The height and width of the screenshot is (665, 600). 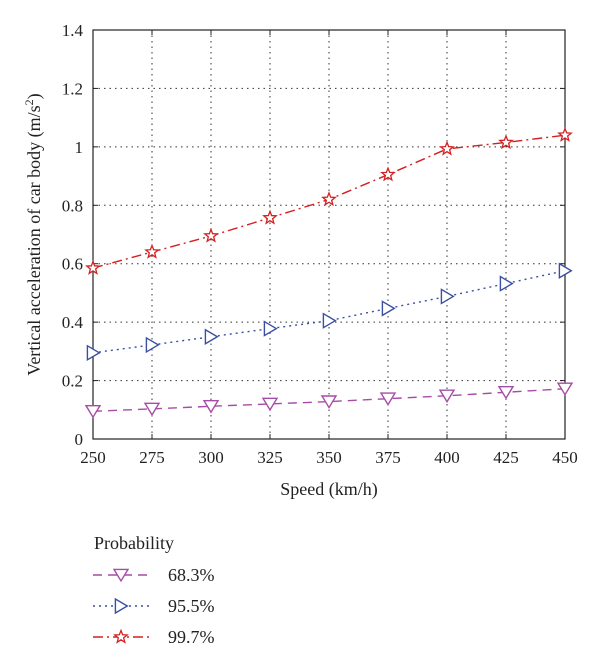 I want to click on x-tick-label: 325, so click(x=270, y=457).